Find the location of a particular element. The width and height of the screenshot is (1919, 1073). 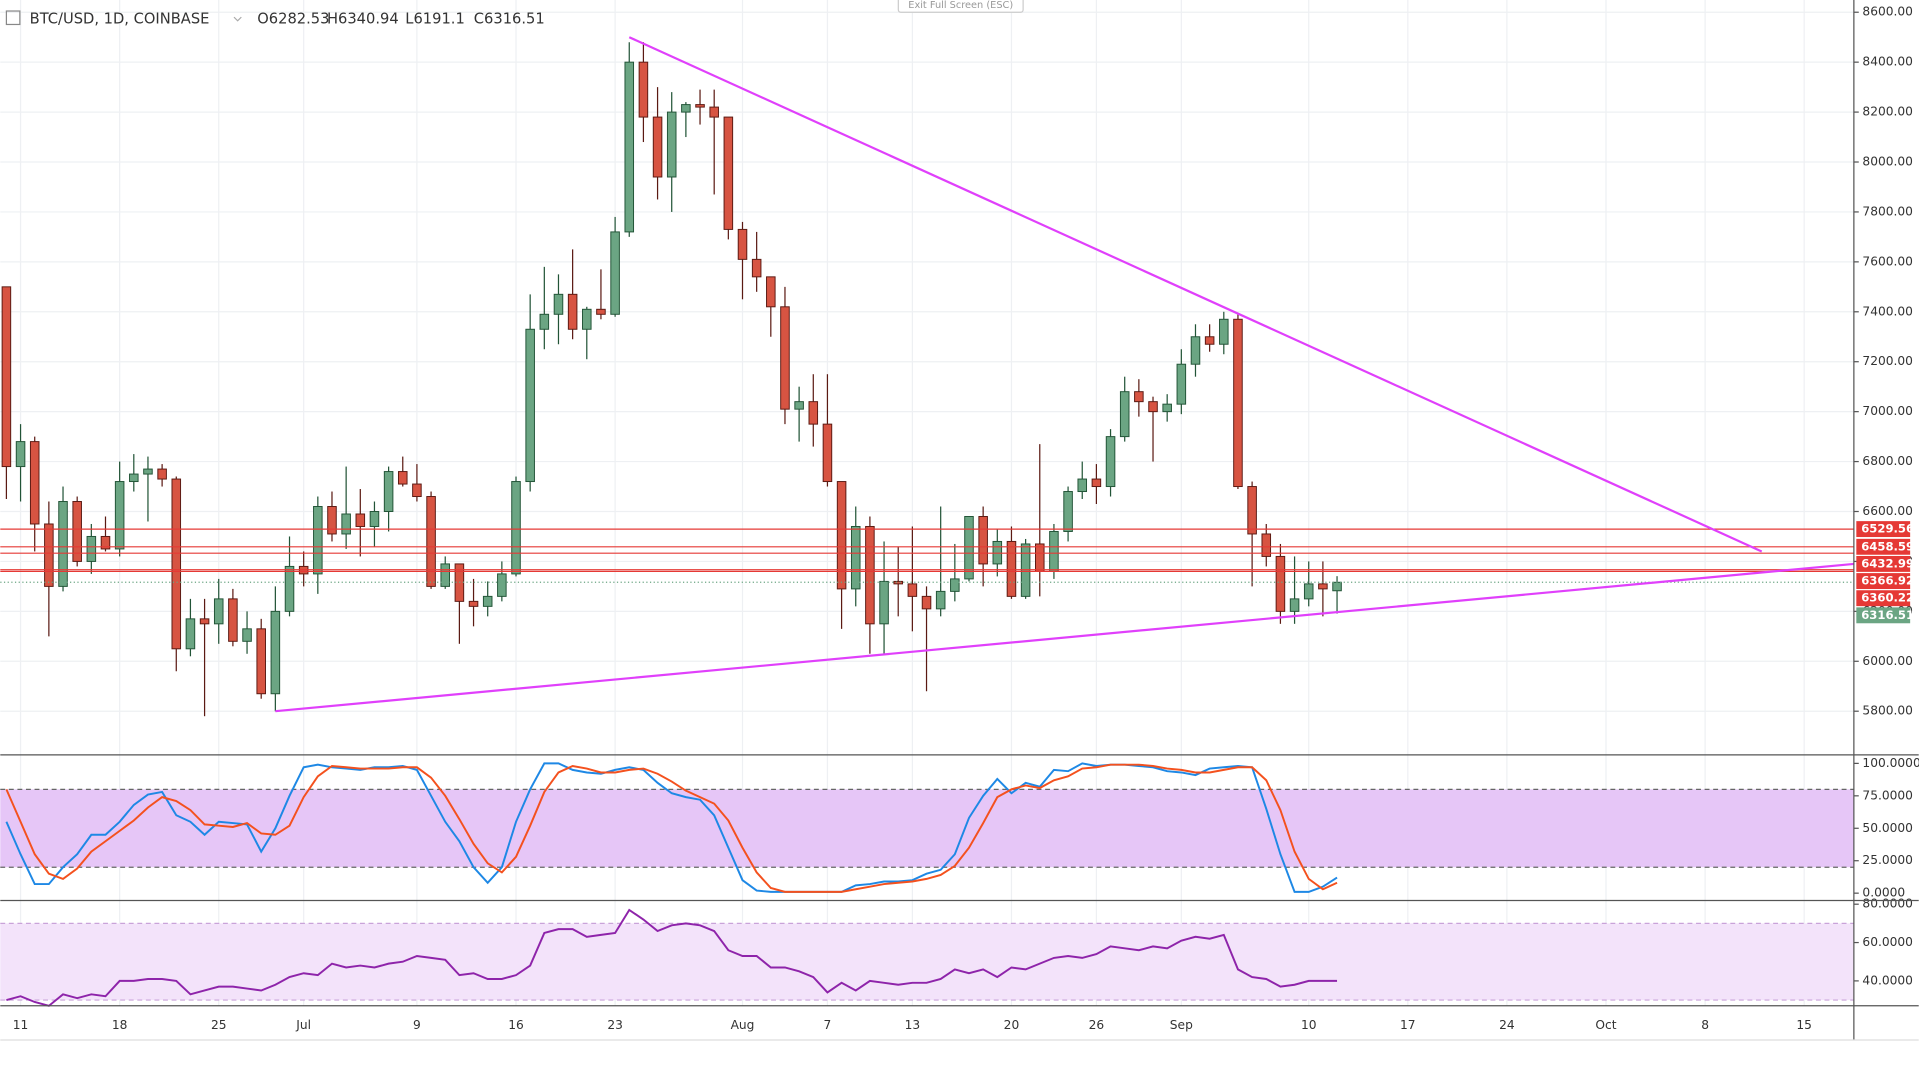

ohlc-prefix: H is located at coordinates (332, 19).